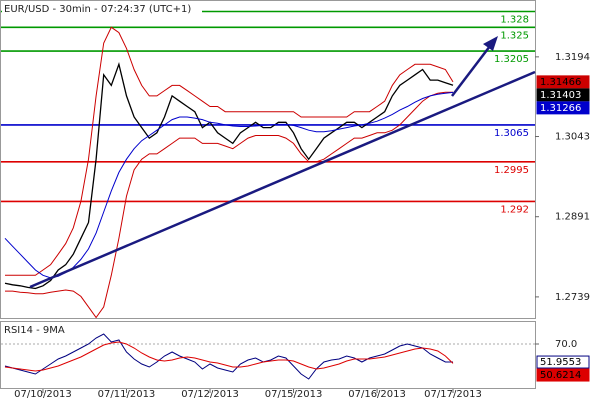  I want to click on level-label: 1.3205, so click(511, 59).